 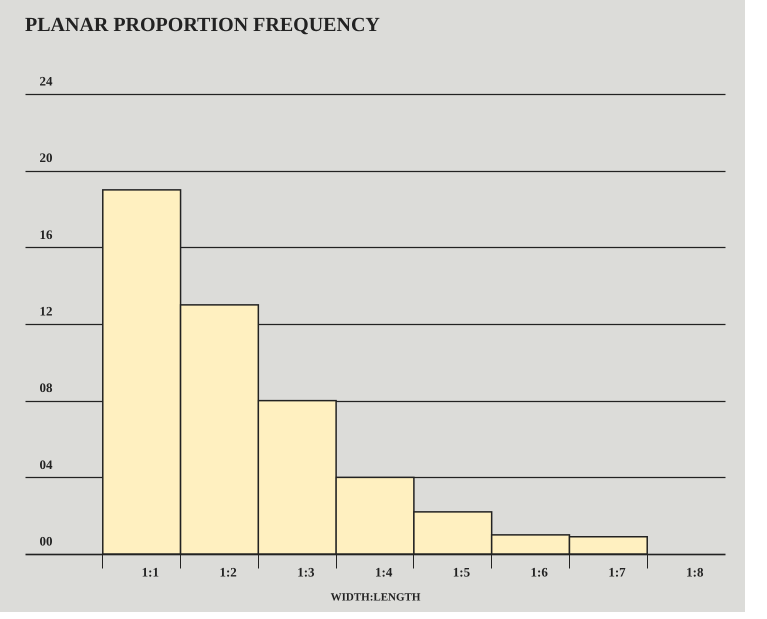 What do you see at coordinates (46, 234) in the screenshot?
I see `y-tick-label: 16` at bounding box center [46, 234].